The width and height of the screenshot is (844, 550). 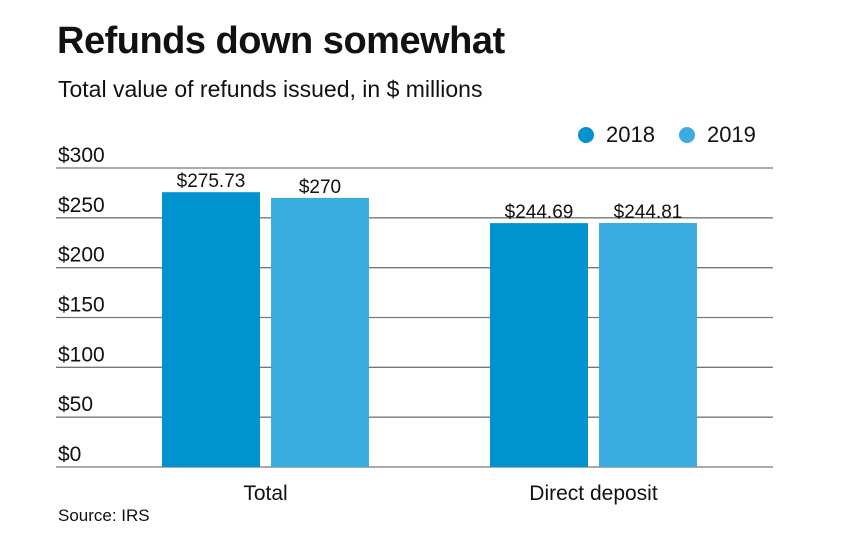 What do you see at coordinates (686, 135) in the screenshot?
I see `legend-swatch-2019` at bounding box center [686, 135].